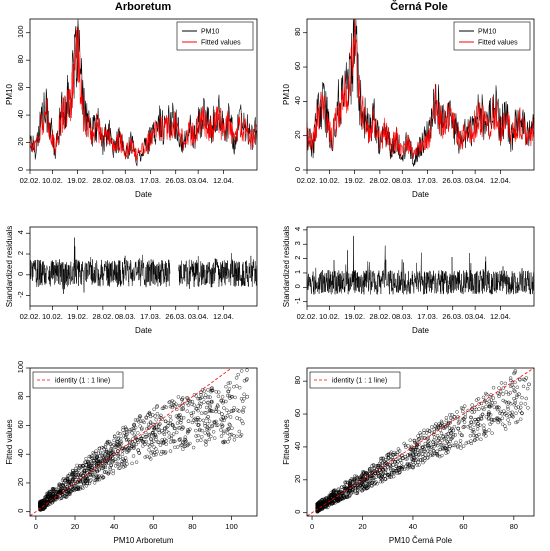 This screenshot has height=551, width=550. What do you see at coordinates (420, 265) in the screenshot?
I see `residual-series-line` at bounding box center [420, 265].